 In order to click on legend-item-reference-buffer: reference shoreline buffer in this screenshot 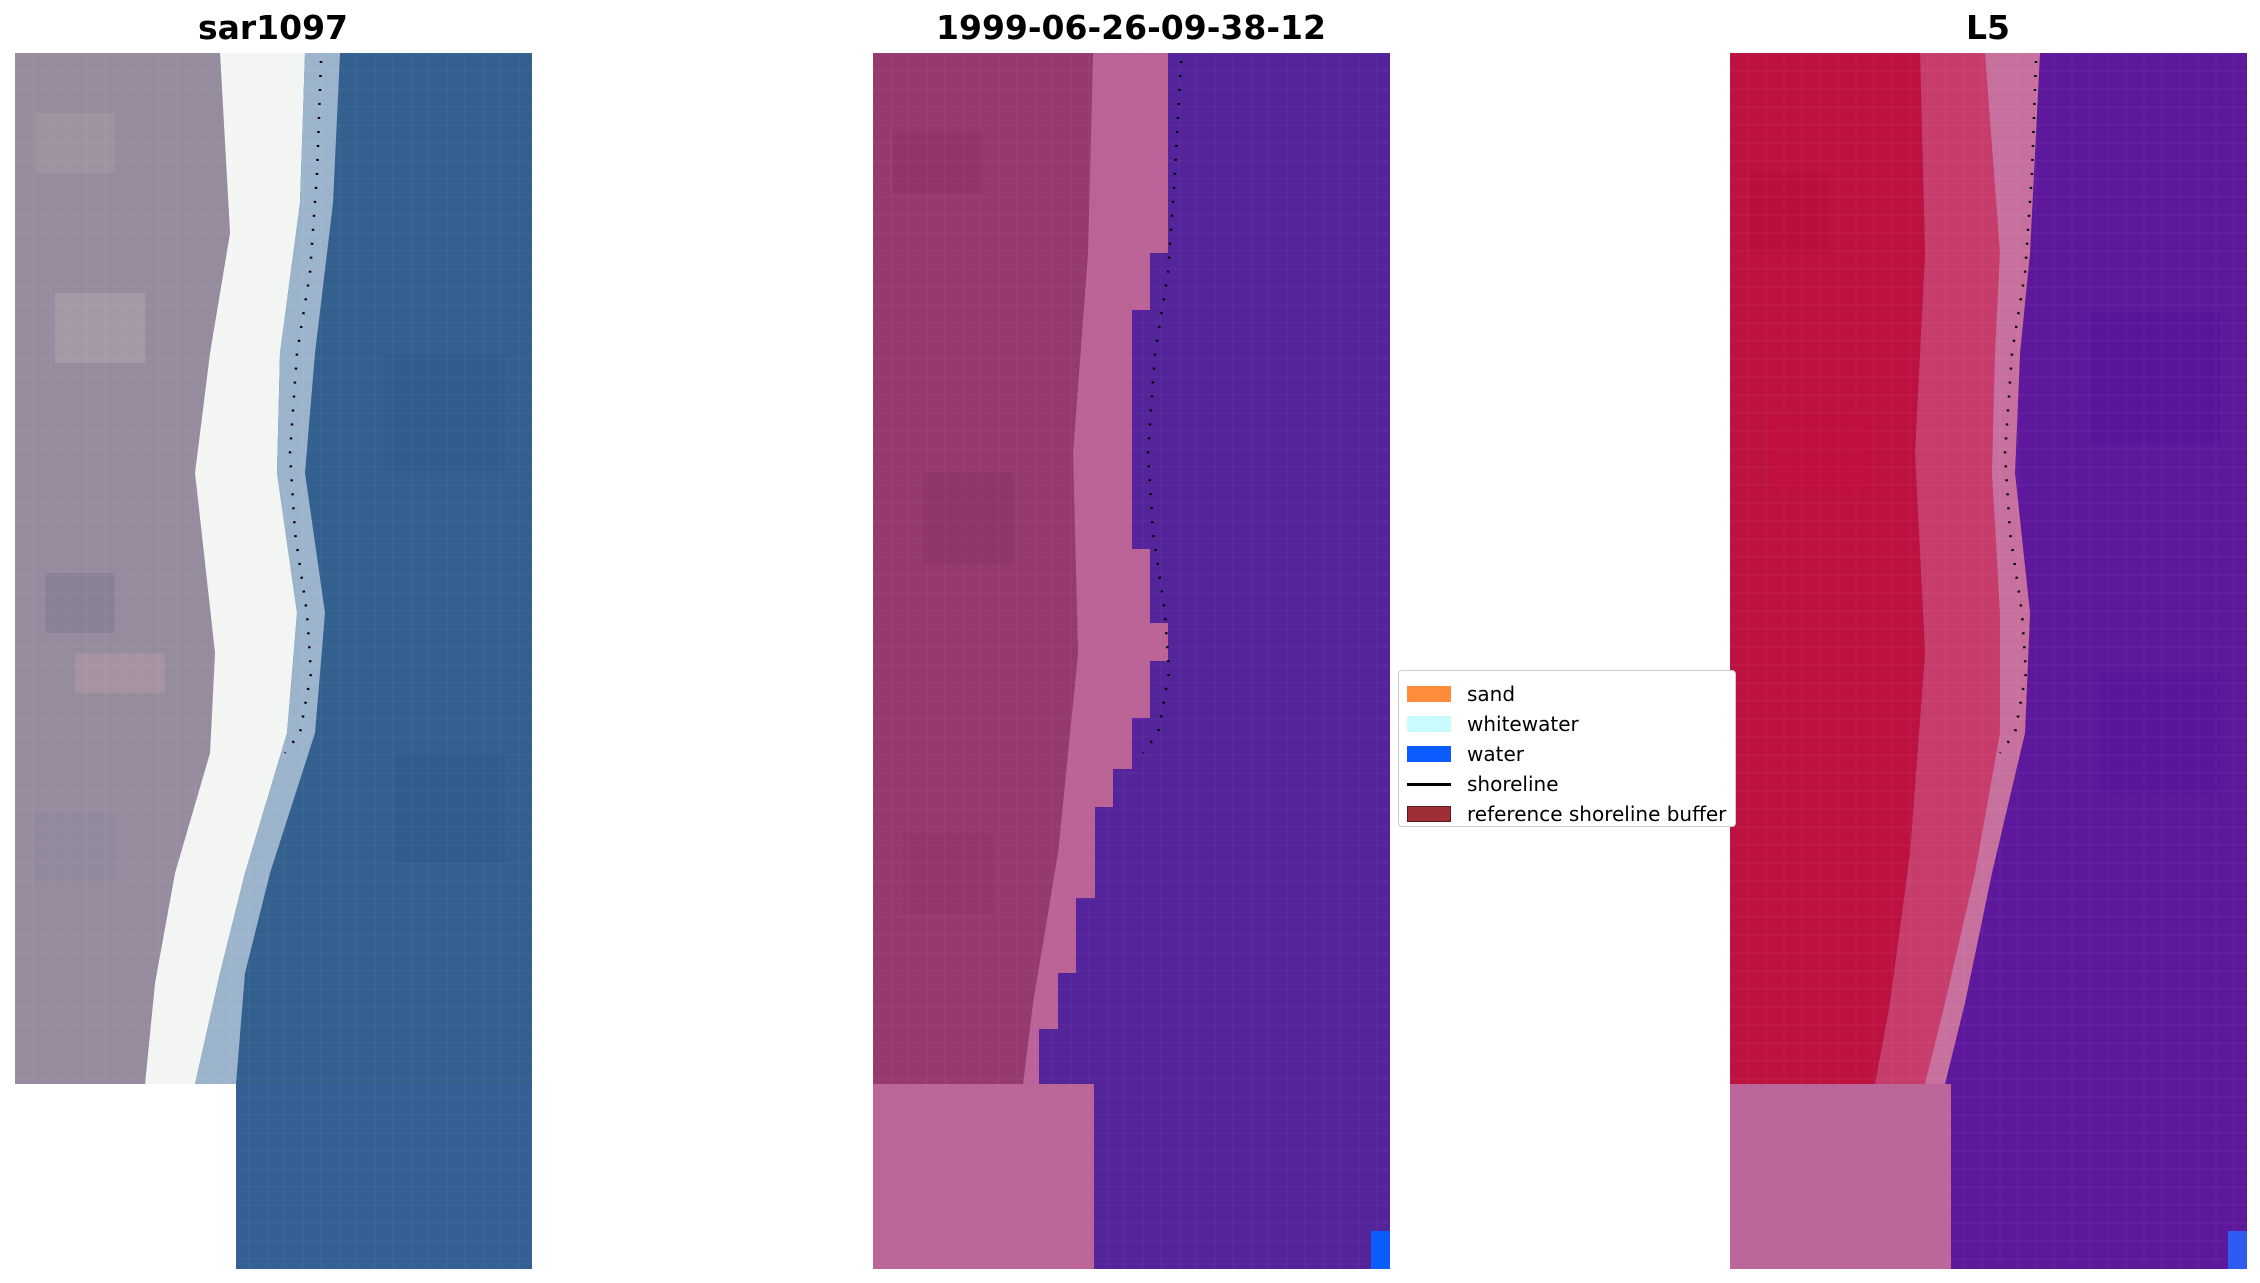, I will do `click(1567, 813)`.